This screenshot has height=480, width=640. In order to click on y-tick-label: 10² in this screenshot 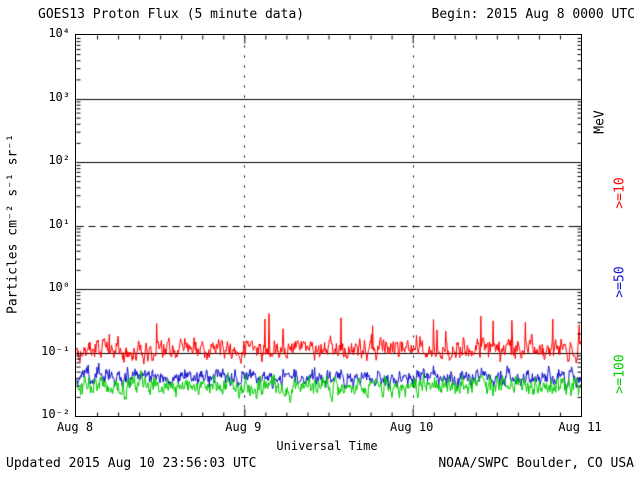, I will do `click(59, 160)`.